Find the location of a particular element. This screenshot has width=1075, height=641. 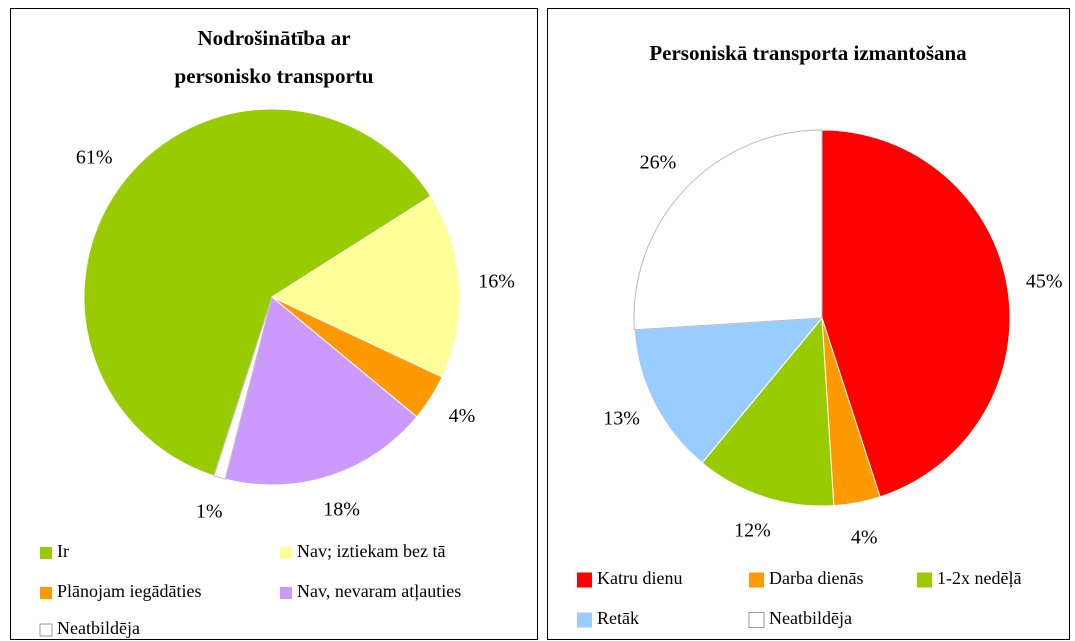

data-label: 26% is located at coordinates (658, 163).